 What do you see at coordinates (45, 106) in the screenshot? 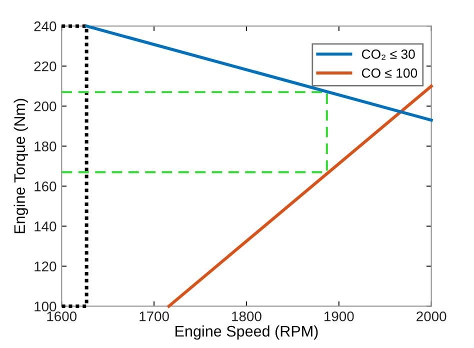
I see `y-tick-label: 200` at bounding box center [45, 106].